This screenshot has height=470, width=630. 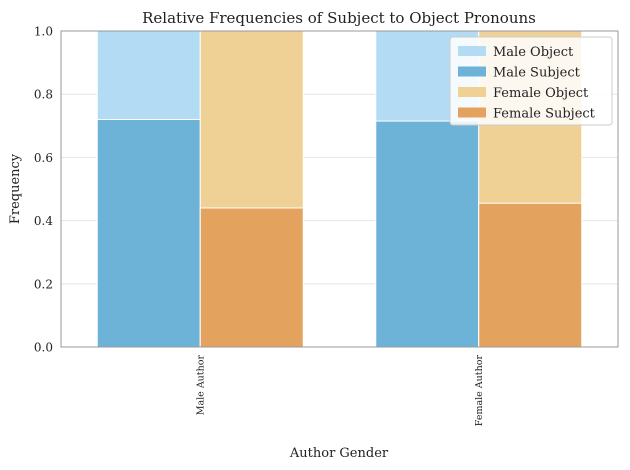 What do you see at coordinates (544, 114) in the screenshot?
I see `legend-label: Female Subject` at bounding box center [544, 114].